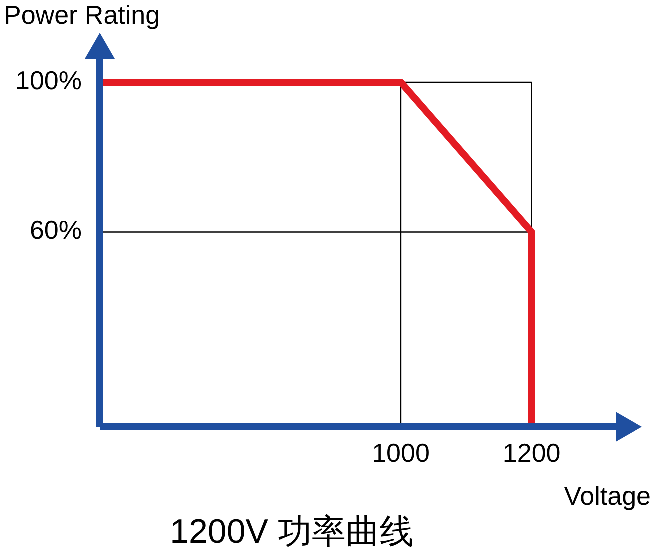 The image size is (655, 556). I want to click on text: 1200V 功率曲线, so click(292, 532).